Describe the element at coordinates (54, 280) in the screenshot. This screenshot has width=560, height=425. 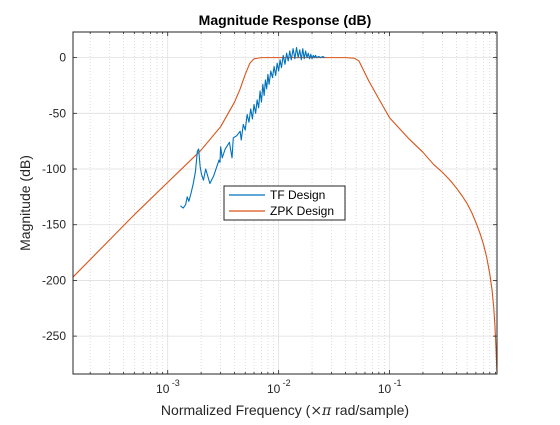
I see `y-tick-label: -200` at that location.